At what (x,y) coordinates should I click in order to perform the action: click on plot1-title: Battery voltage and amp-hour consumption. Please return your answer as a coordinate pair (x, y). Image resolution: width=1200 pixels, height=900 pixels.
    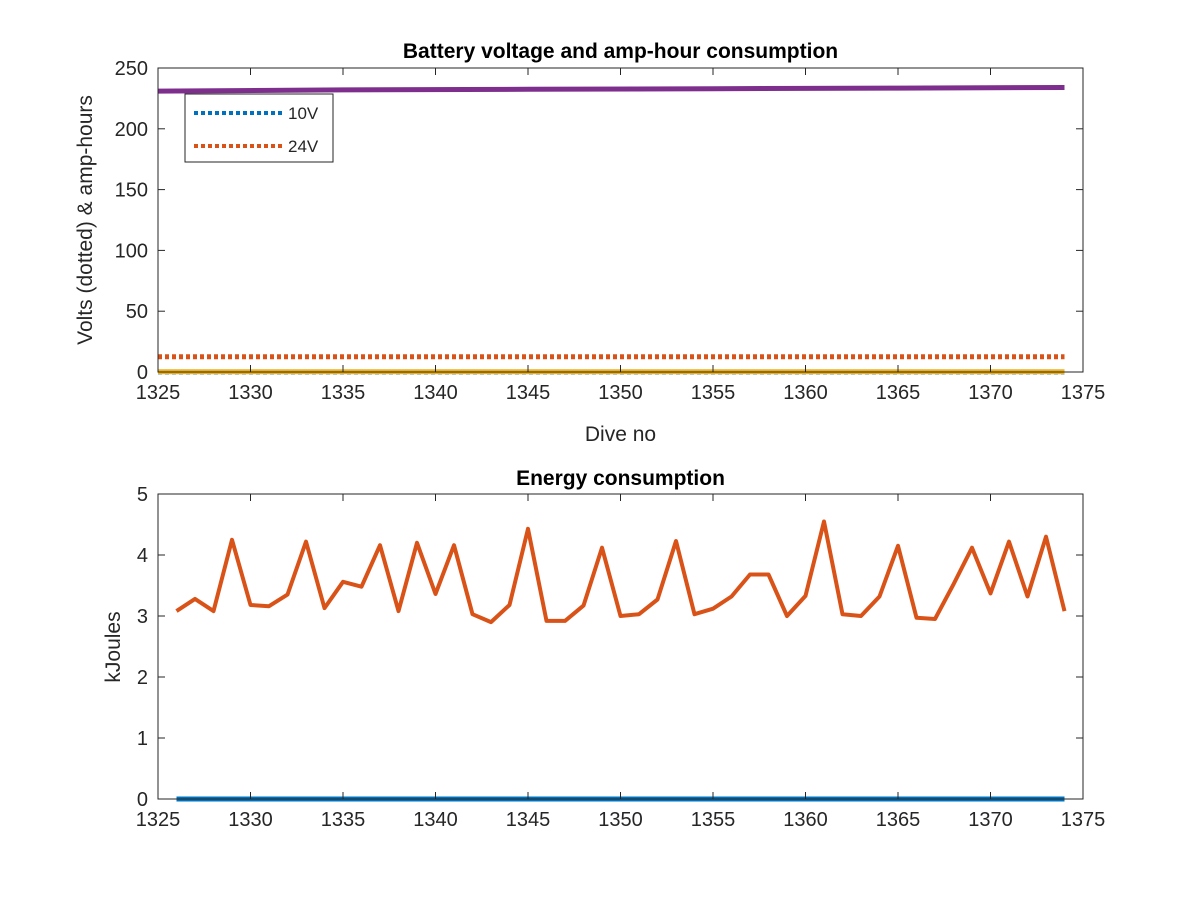
    Looking at the image, I should click on (620, 51).